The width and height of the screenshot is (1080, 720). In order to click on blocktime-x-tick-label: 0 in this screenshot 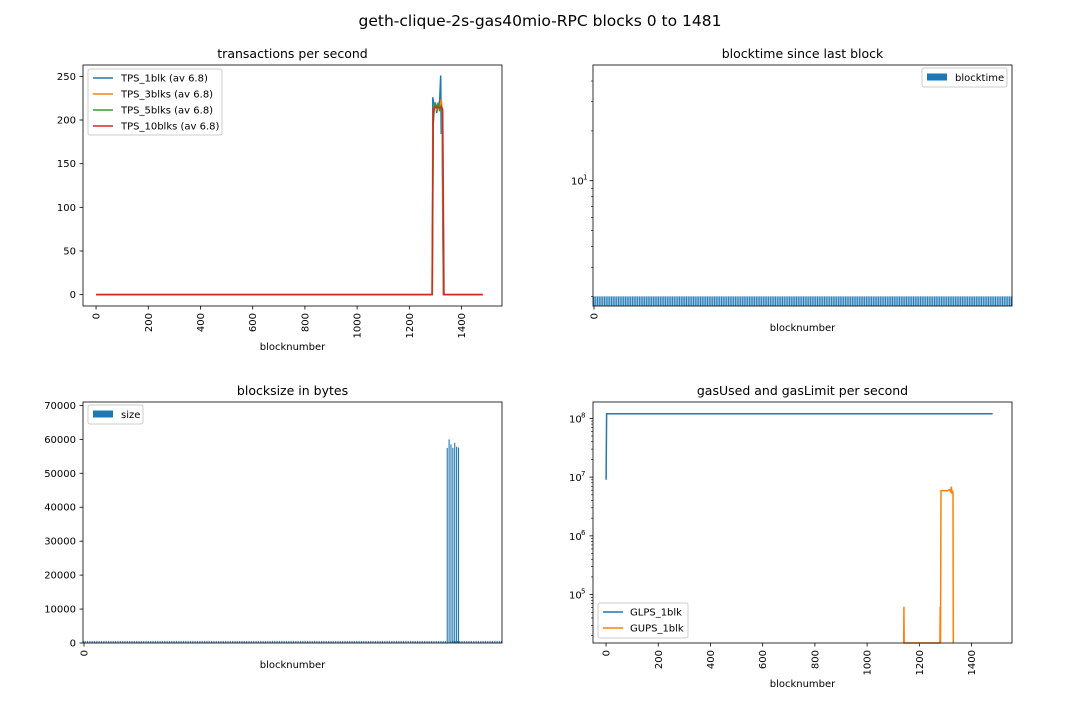, I will do `click(595, 316)`.